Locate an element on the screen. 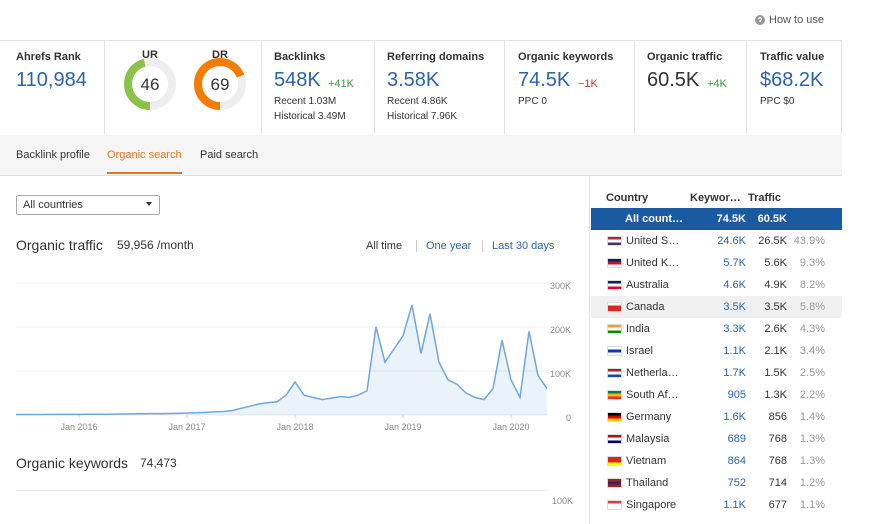  metric-sub: Recent 1.03M is located at coordinates (305, 101).